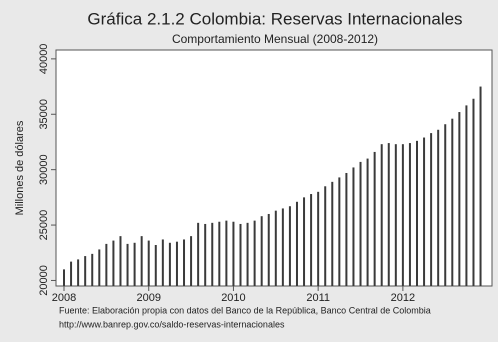  What do you see at coordinates (44, 59) in the screenshot?
I see `y-tick-label: 40000` at bounding box center [44, 59].